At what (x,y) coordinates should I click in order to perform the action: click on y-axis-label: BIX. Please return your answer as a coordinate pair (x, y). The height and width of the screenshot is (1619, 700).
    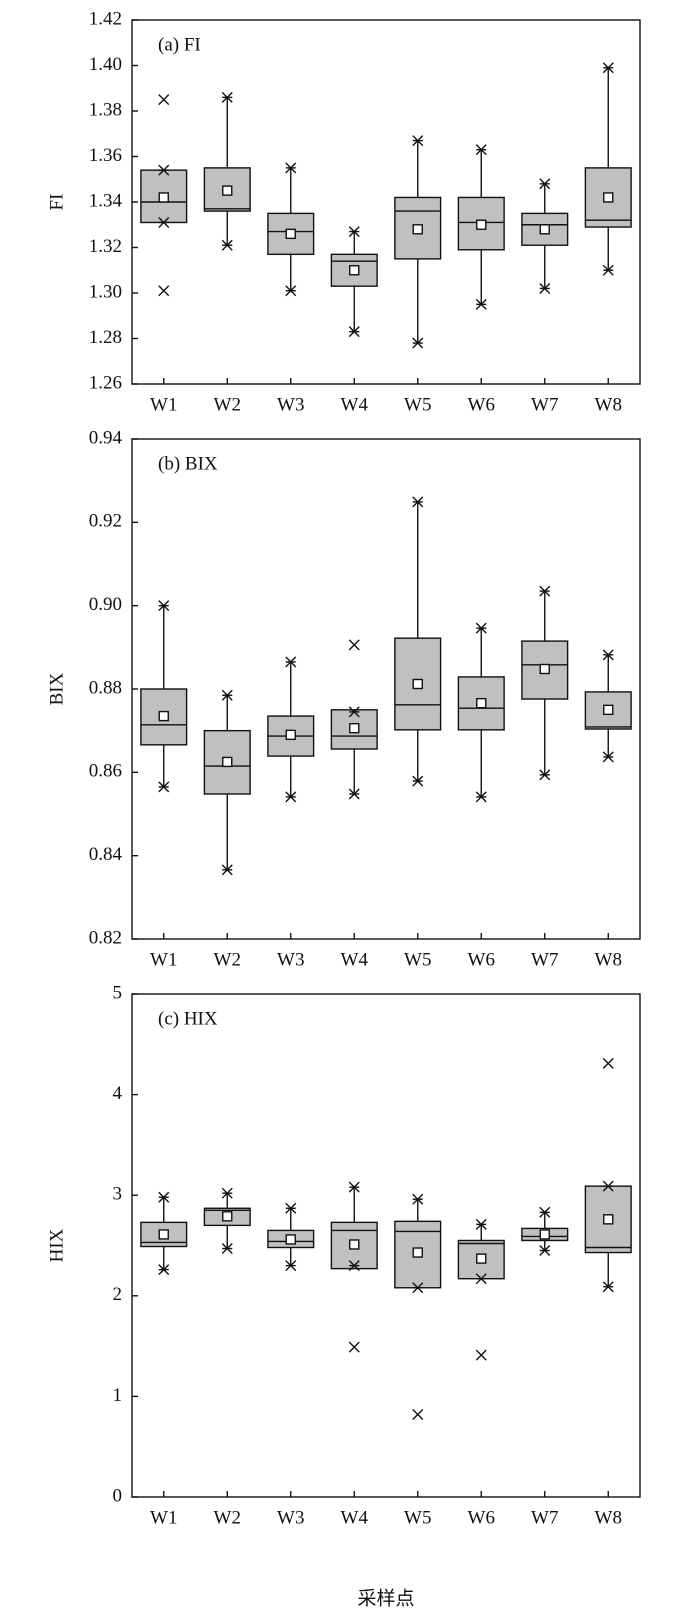
    Looking at the image, I should click on (56, 688).